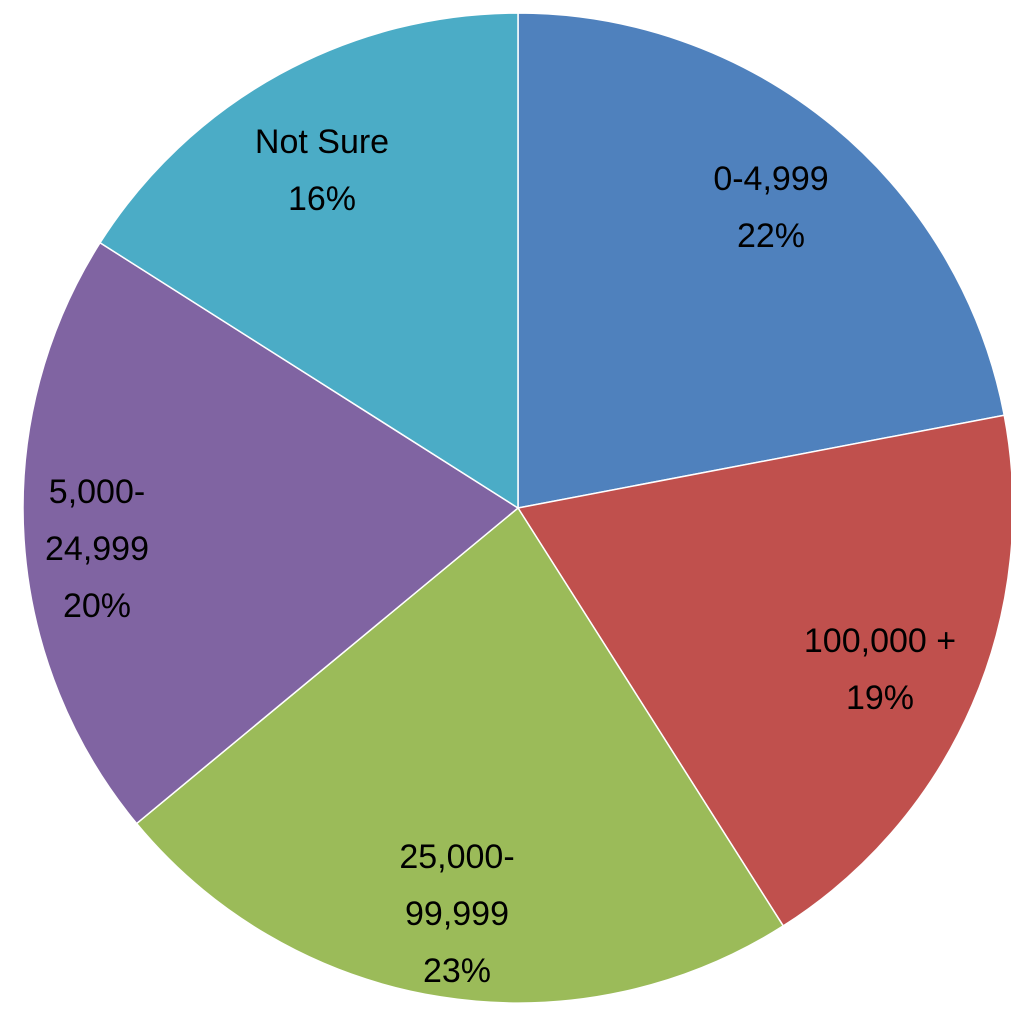 This screenshot has height=1011, width=1011. Describe the element at coordinates (770, 179) in the screenshot. I see `slice-category-label: 0-4,999` at that location.